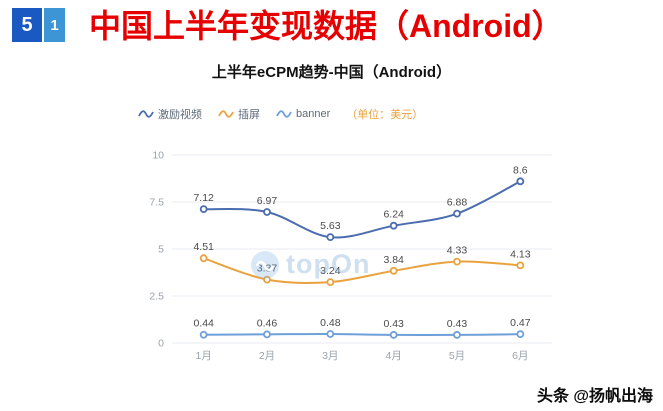 This screenshot has width=663, height=411. I want to click on data-label: 4.13, so click(520, 254).